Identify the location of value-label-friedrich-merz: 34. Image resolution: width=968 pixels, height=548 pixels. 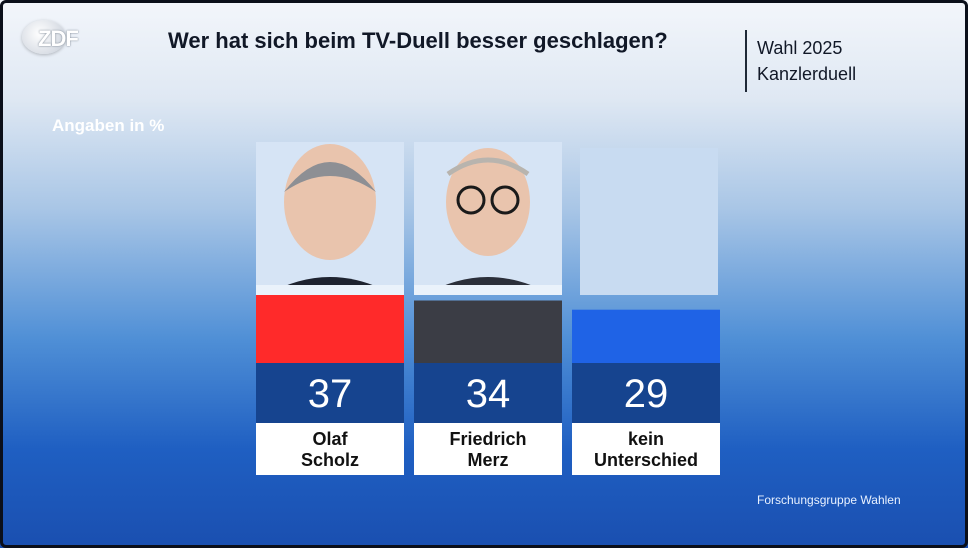
(488, 394).